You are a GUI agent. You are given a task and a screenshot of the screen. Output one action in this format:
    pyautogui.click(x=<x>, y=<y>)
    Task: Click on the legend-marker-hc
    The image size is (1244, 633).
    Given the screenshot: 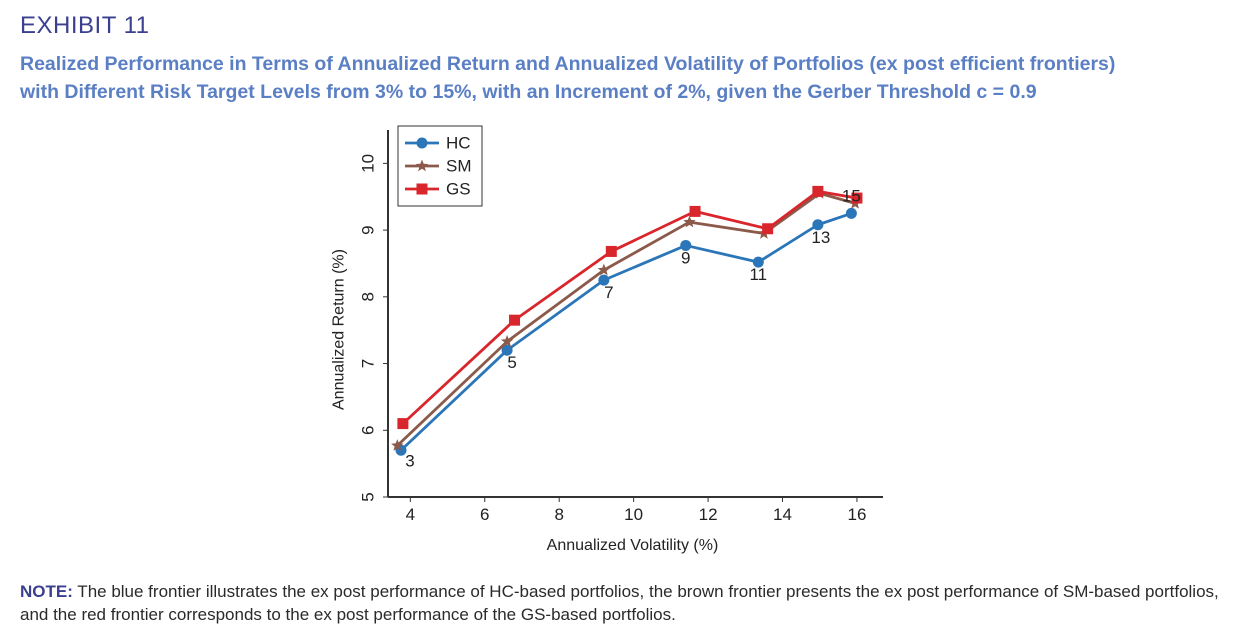 What is the action you would take?
    pyautogui.click(x=422, y=143)
    